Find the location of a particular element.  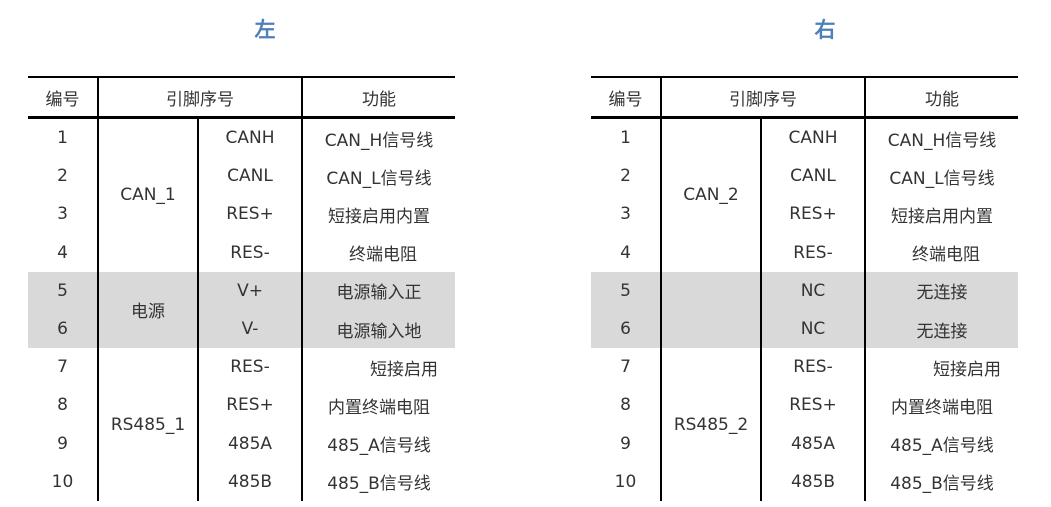

group-cell is located at coordinates (711, 310).